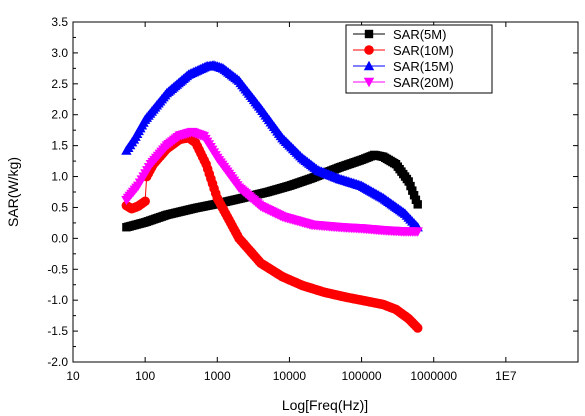  I want to click on y-tick-label: 0.0, so click(59, 238).